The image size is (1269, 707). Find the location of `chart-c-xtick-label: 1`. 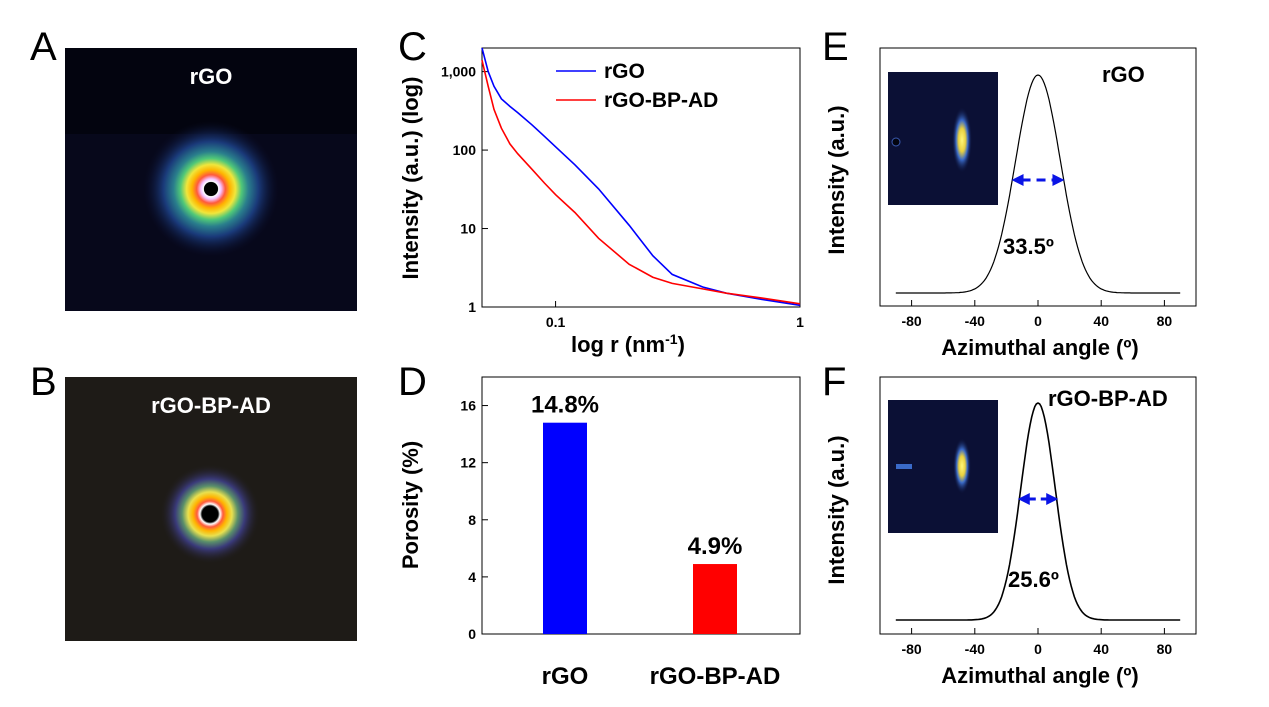

chart-c-xtick-label: 1 is located at coordinates (800, 322).